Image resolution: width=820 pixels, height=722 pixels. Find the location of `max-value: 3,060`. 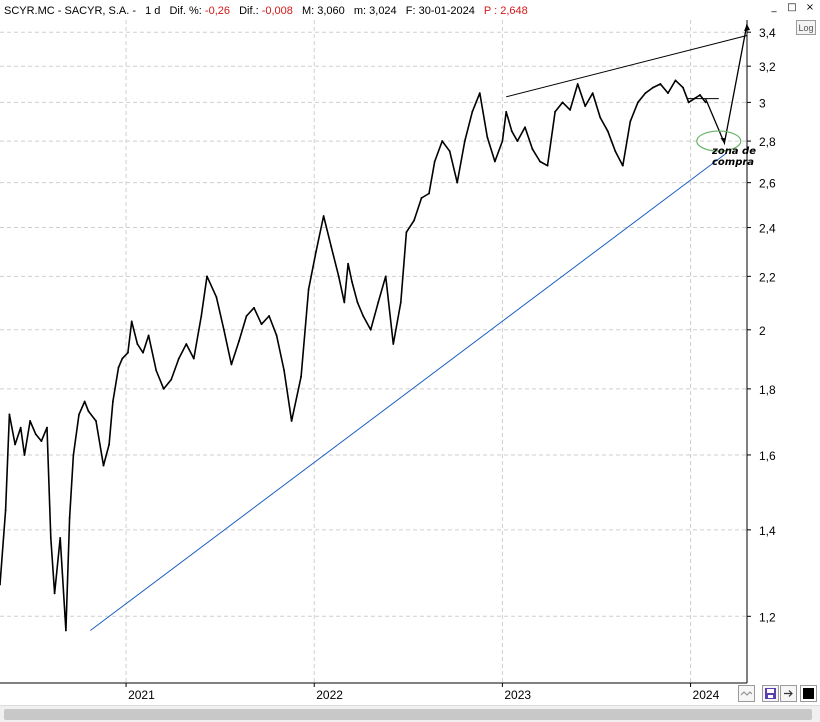

max-value: 3,060 is located at coordinates (331, 11).